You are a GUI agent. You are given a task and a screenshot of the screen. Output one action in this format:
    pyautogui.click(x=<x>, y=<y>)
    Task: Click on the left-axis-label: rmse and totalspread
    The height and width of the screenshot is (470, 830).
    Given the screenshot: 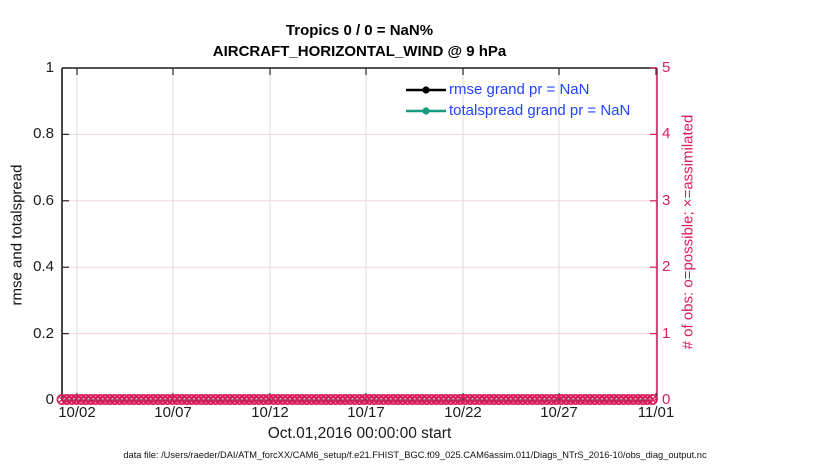 What is the action you would take?
    pyautogui.click(x=17, y=235)
    